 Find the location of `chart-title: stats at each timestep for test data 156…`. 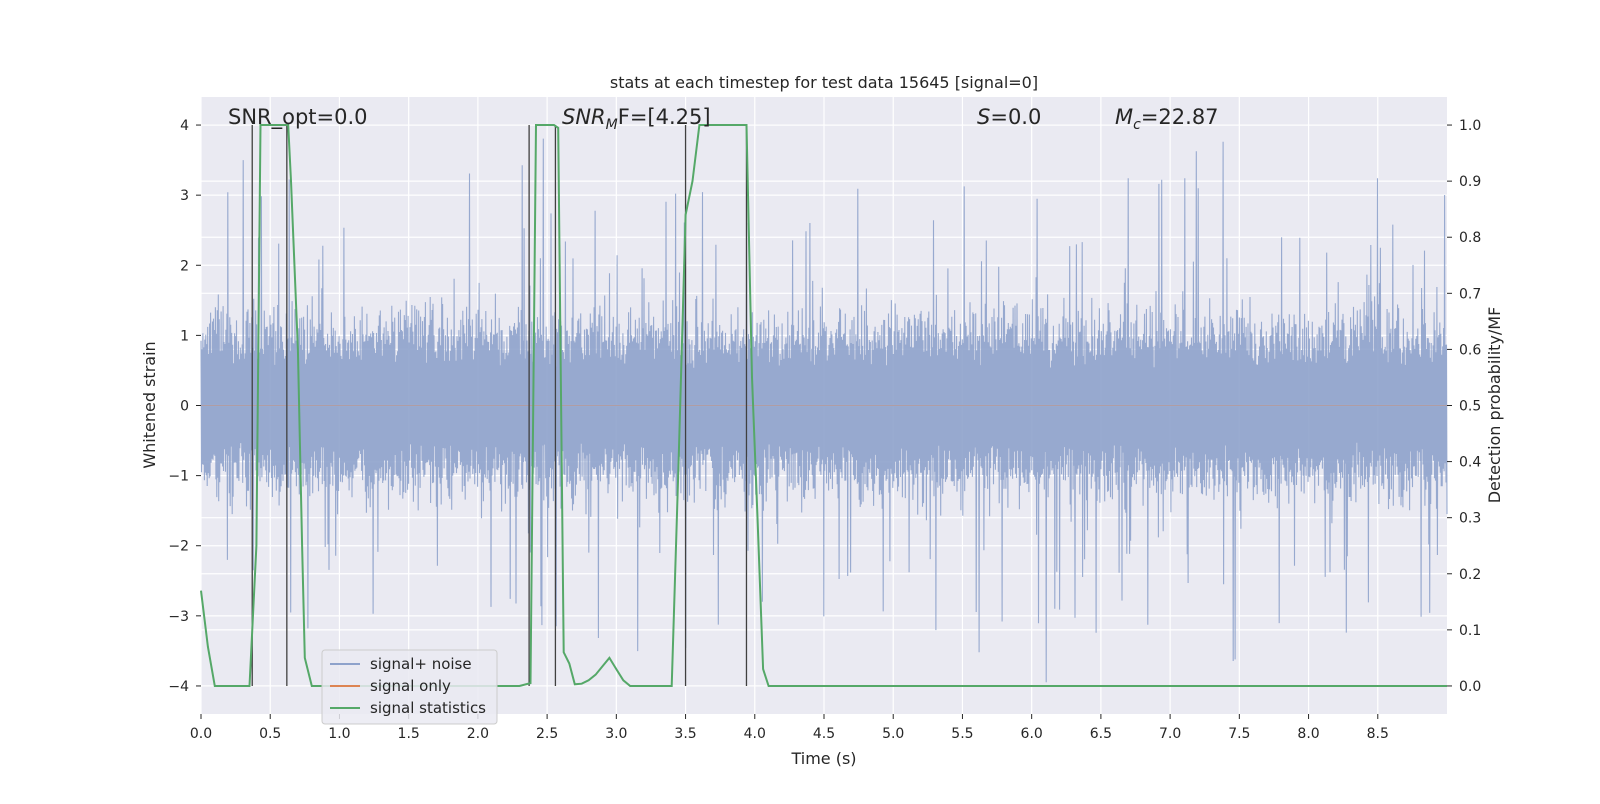

chart-title: stats at each timestep for test data 156… is located at coordinates (824, 82).